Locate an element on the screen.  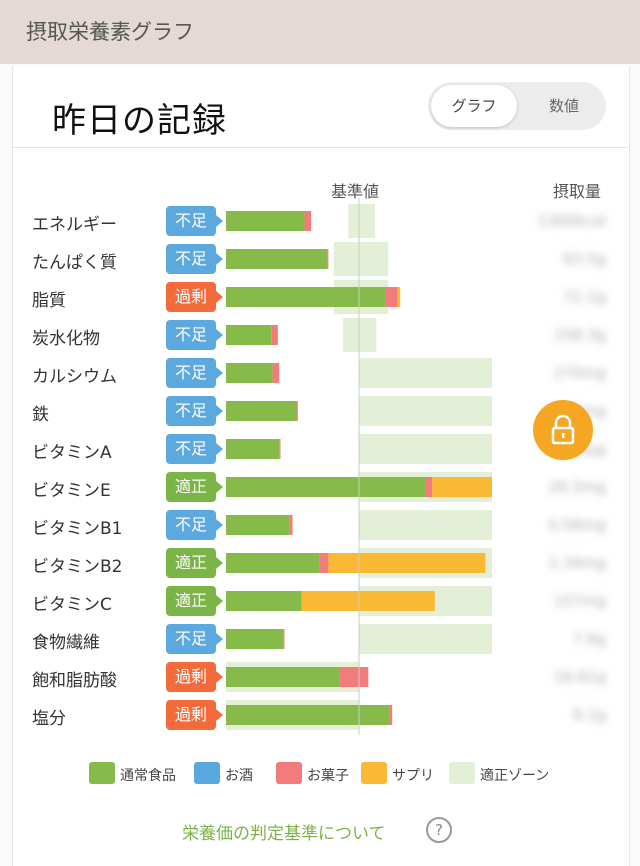
nutrient-label: 塩分 is located at coordinates (49, 719).